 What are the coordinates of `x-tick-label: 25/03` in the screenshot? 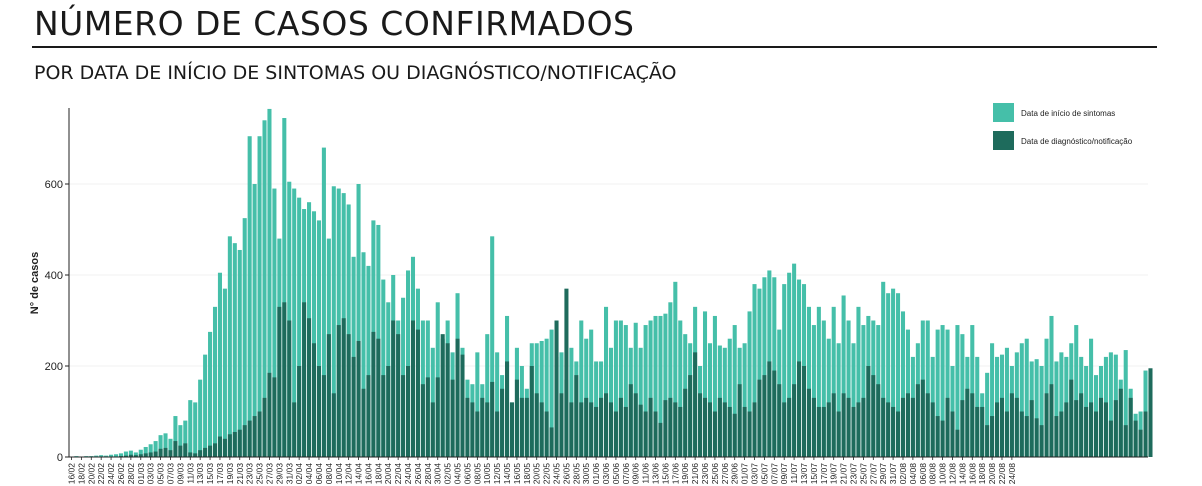 It's located at (260, 474).